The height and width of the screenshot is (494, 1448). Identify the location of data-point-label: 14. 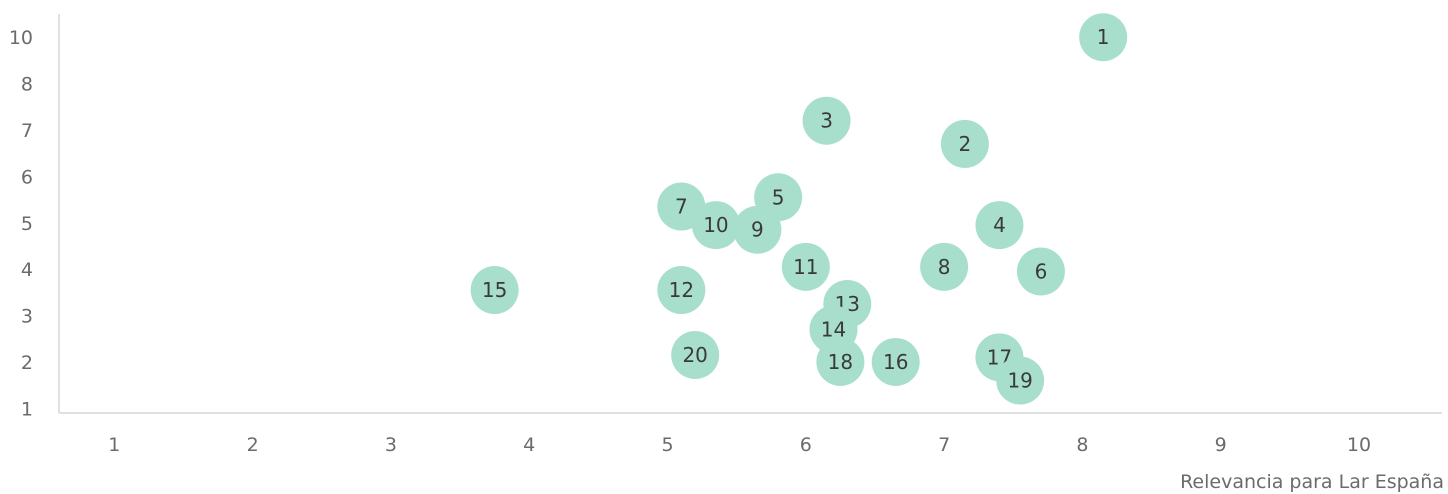
(833, 329).